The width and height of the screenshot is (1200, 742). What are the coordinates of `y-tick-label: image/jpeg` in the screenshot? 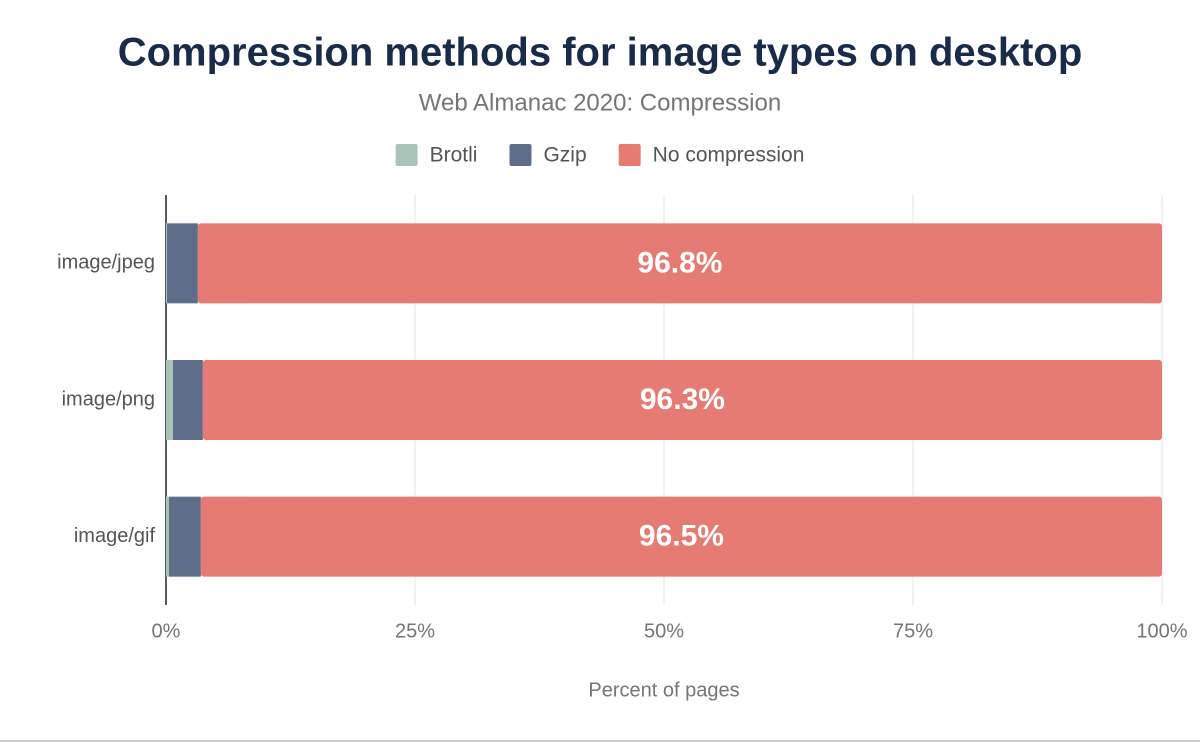 It's located at (106, 263).